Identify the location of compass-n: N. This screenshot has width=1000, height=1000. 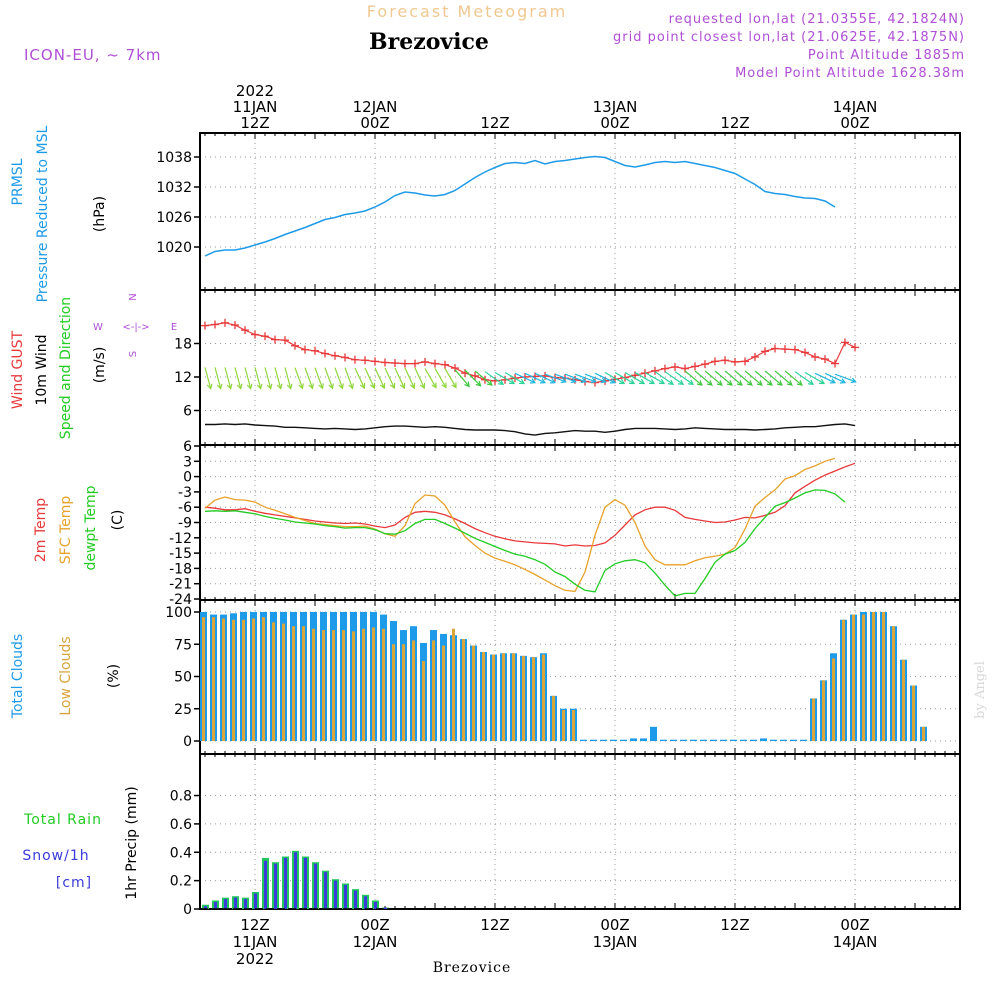
(133, 296).